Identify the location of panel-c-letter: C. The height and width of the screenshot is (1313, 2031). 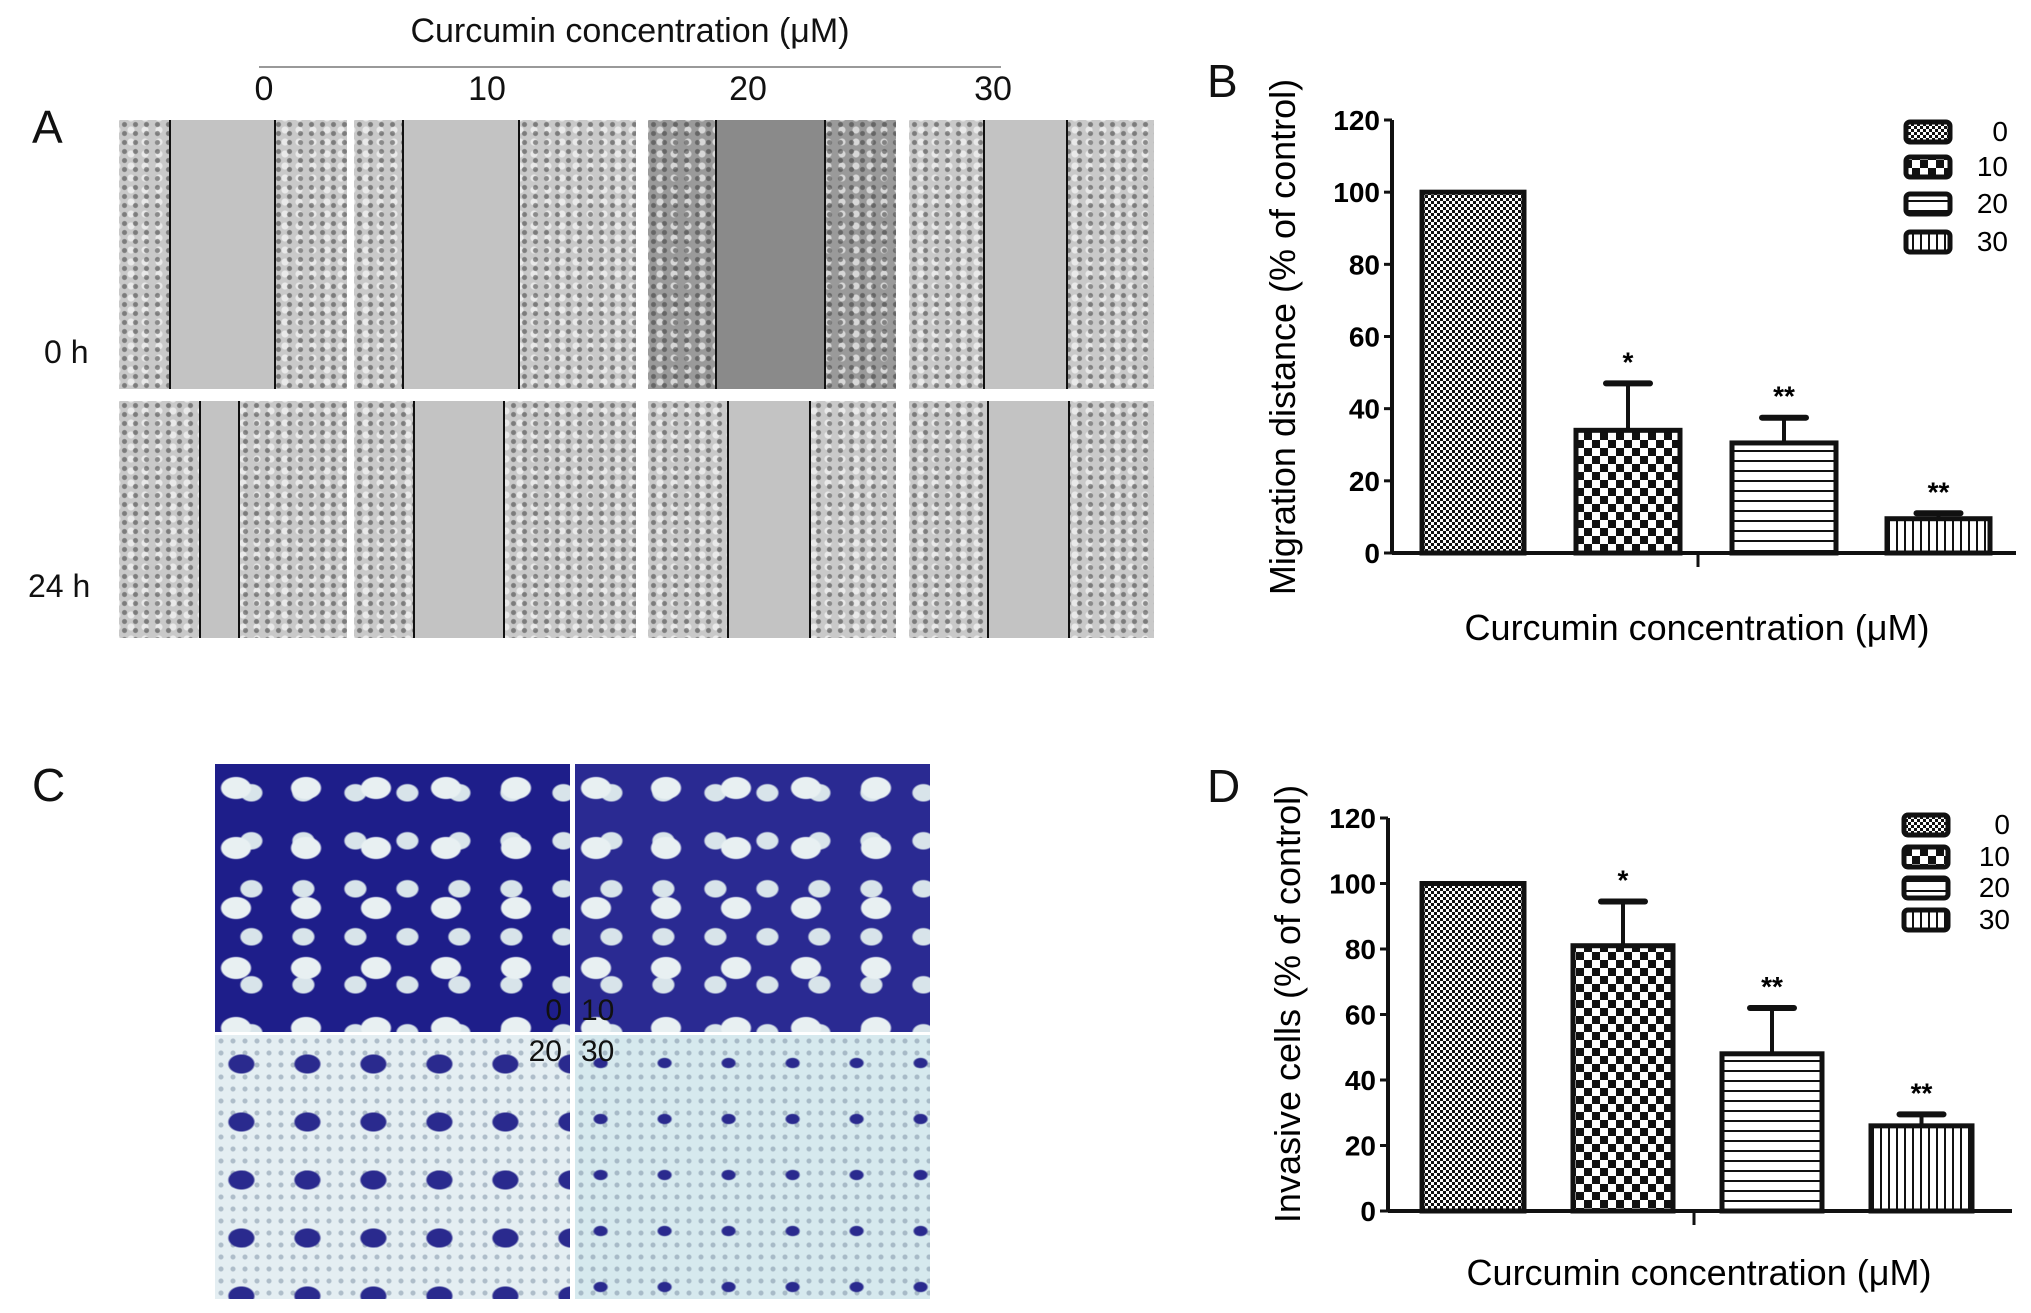
(49, 785).